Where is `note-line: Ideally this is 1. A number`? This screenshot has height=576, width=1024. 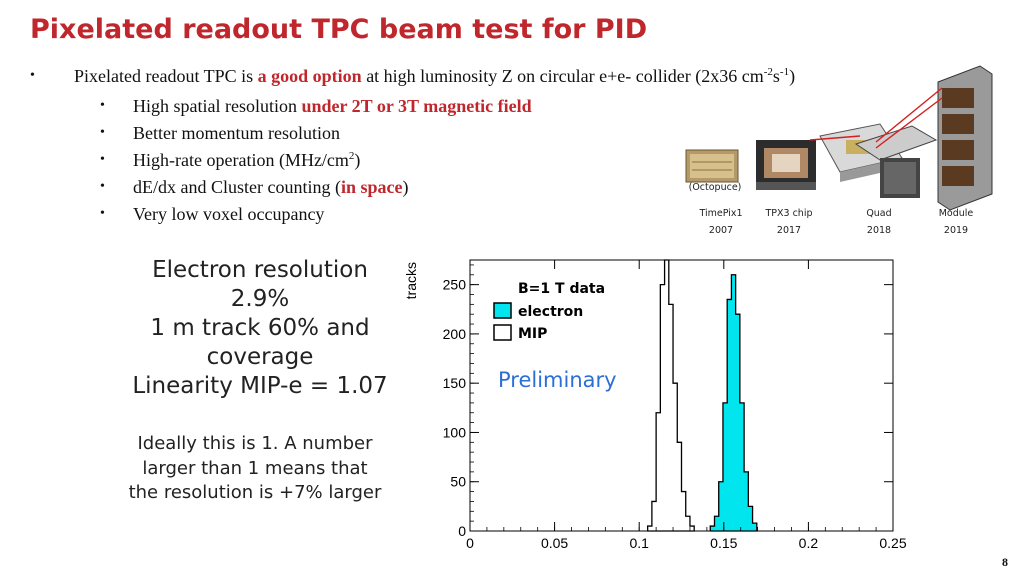
note-line: Ideally this is 1. A number is located at coordinates (255, 443).